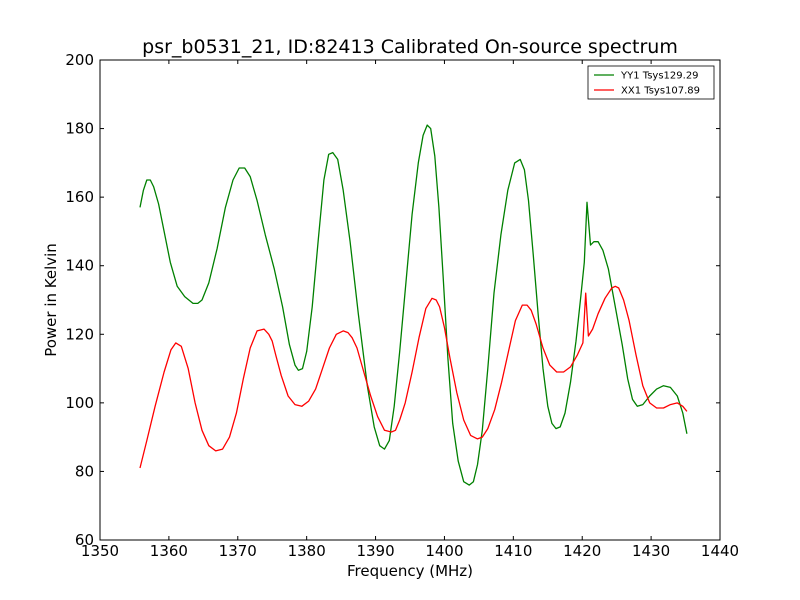 The height and width of the screenshot is (600, 800). Describe the element at coordinates (79, 334) in the screenshot. I see `y-tick-label: 120` at that location.